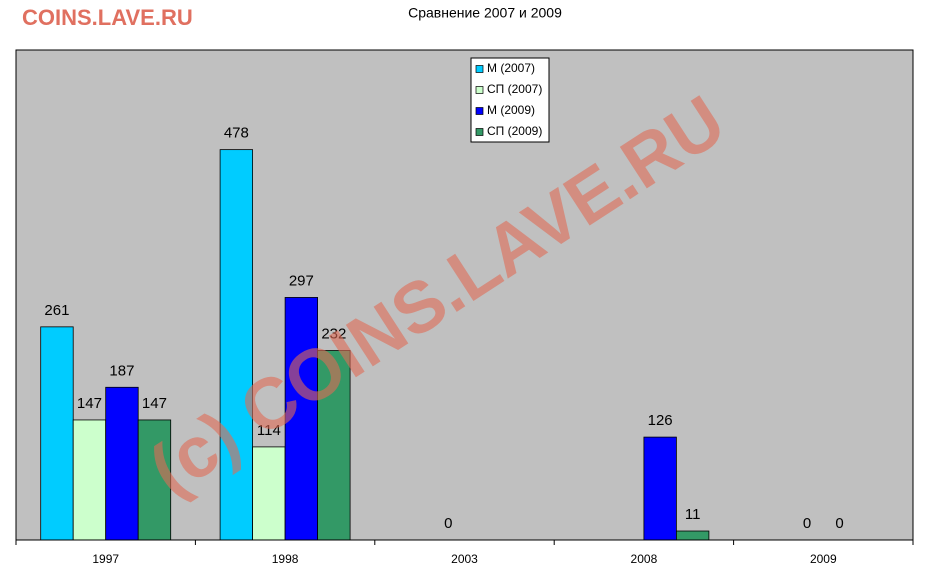 This screenshot has width=931, height=574. What do you see at coordinates (464, 559) in the screenshot?
I see `x-tick-label: 2003` at bounding box center [464, 559].